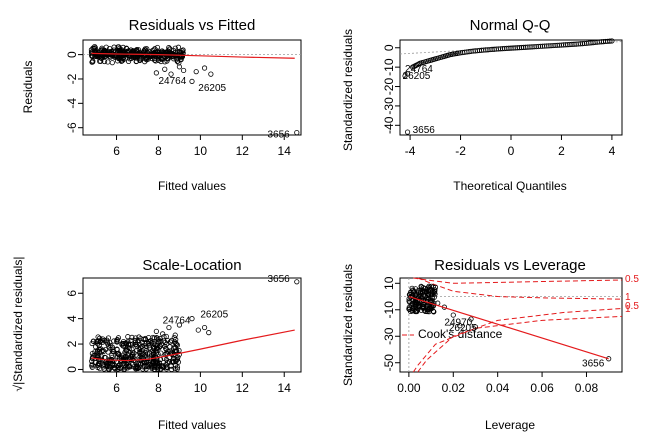  What do you see at coordinates (389, 67) in the screenshot?
I see `y-tick-label: -10` at bounding box center [389, 67].